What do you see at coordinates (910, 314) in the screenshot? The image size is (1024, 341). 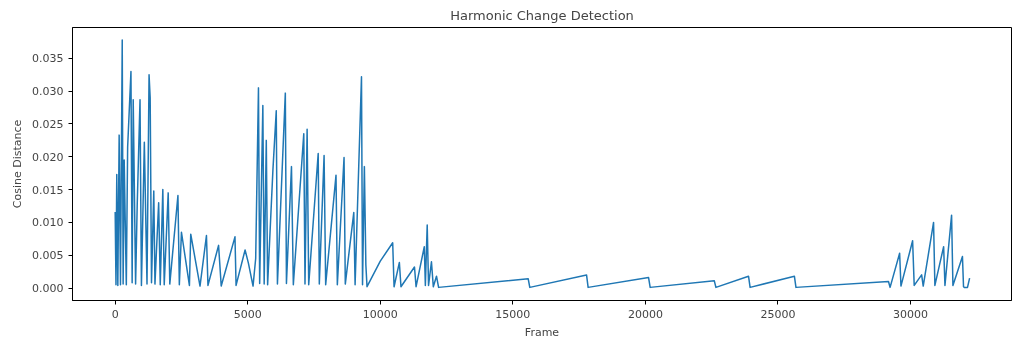 I see `x-tick-label: 30000` at bounding box center [910, 314].